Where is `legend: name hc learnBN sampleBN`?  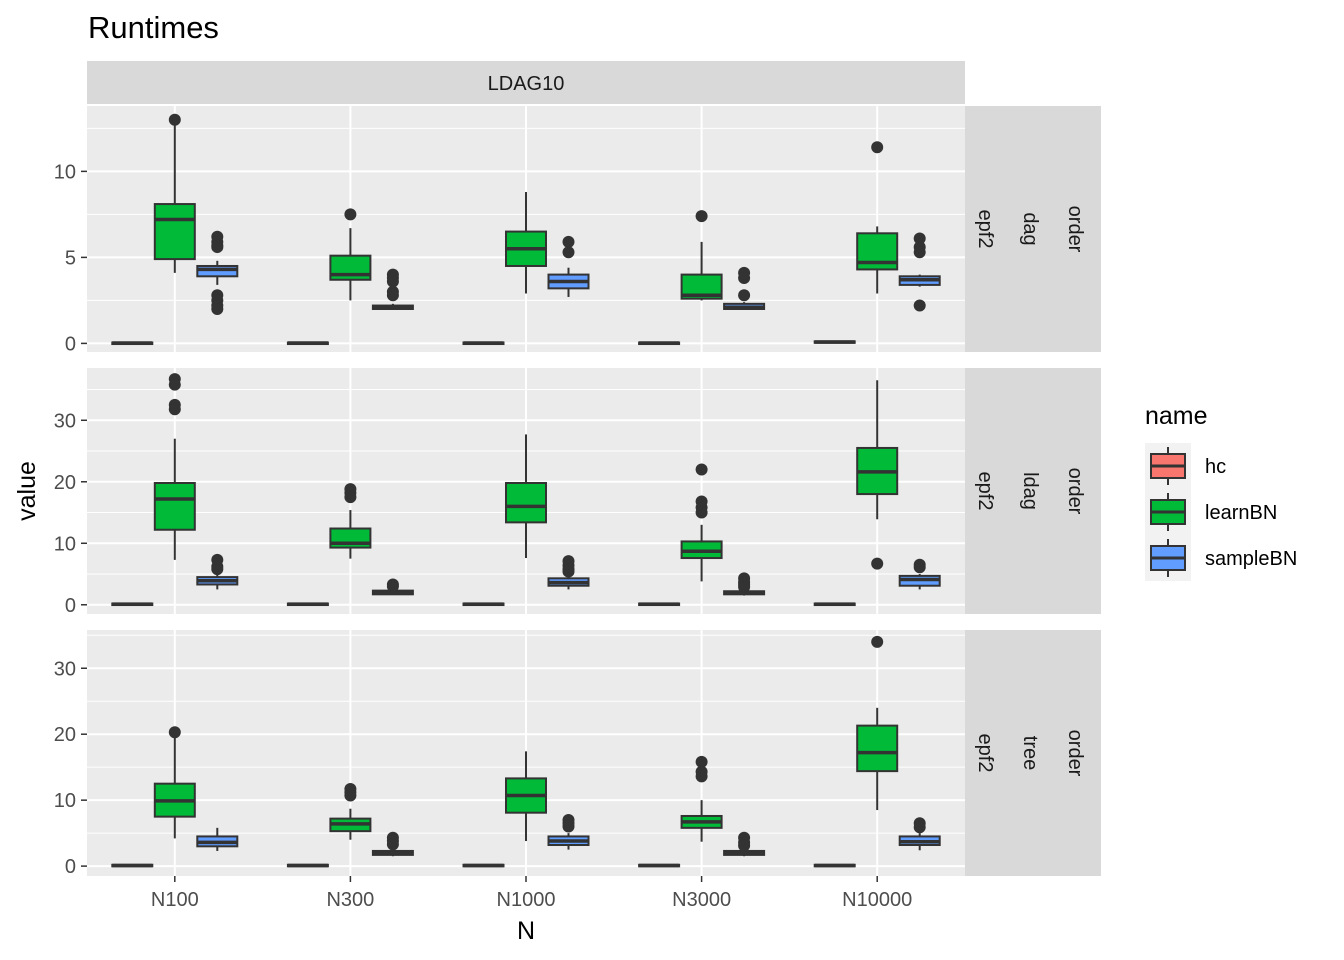
legend: name hc learnBN sampleBN is located at coordinates (1221, 491).